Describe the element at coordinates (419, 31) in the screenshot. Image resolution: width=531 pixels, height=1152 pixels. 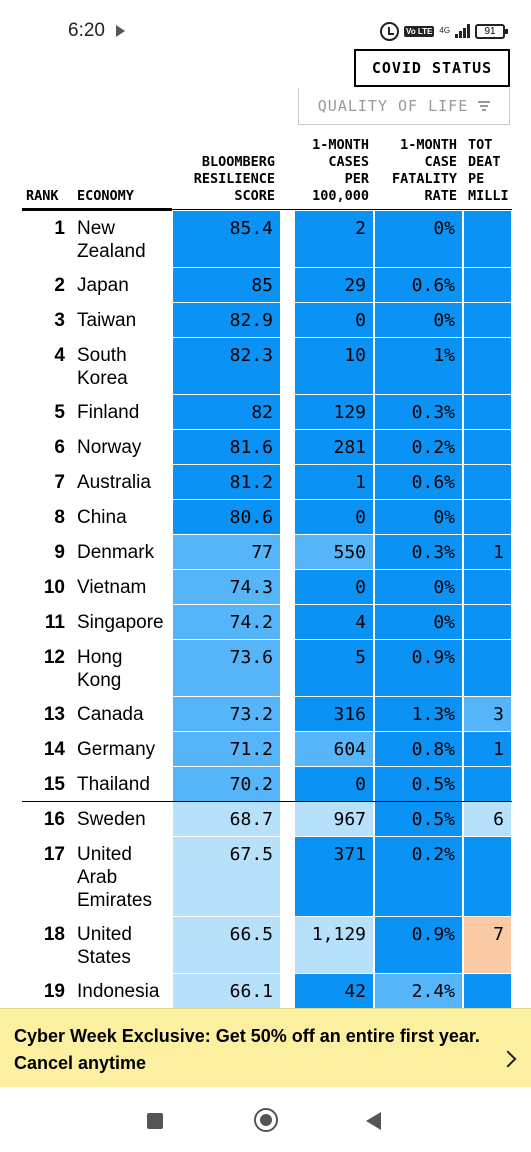
I see `volte-icon: Vo LTE` at that location.